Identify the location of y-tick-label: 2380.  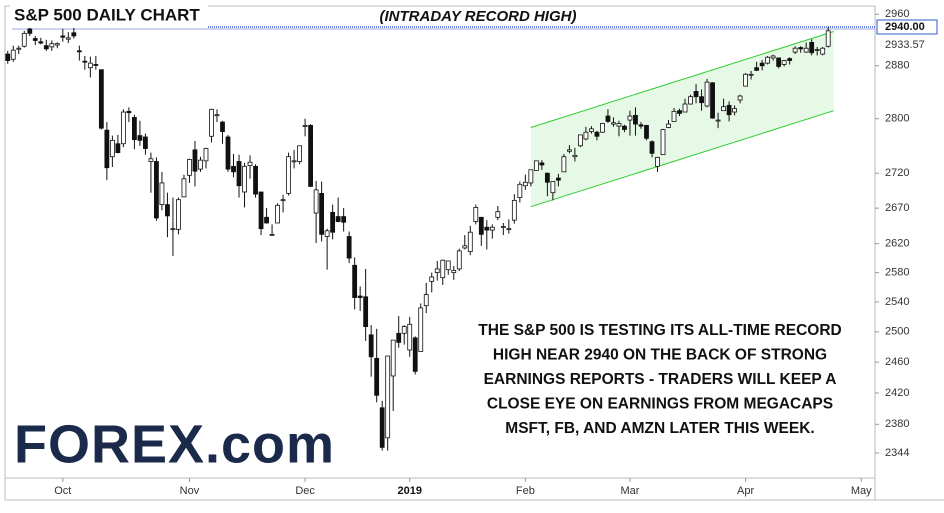
(897, 424).